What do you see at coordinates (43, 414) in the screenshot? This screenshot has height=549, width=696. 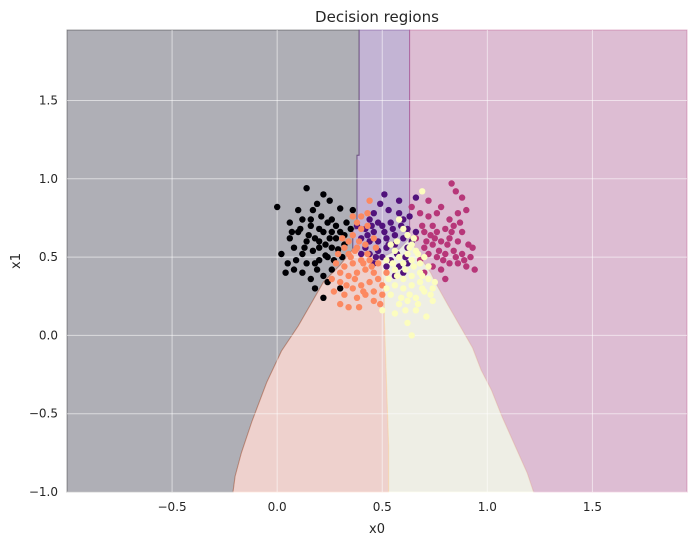 I see `y-tick-label: −0.5` at bounding box center [43, 414].